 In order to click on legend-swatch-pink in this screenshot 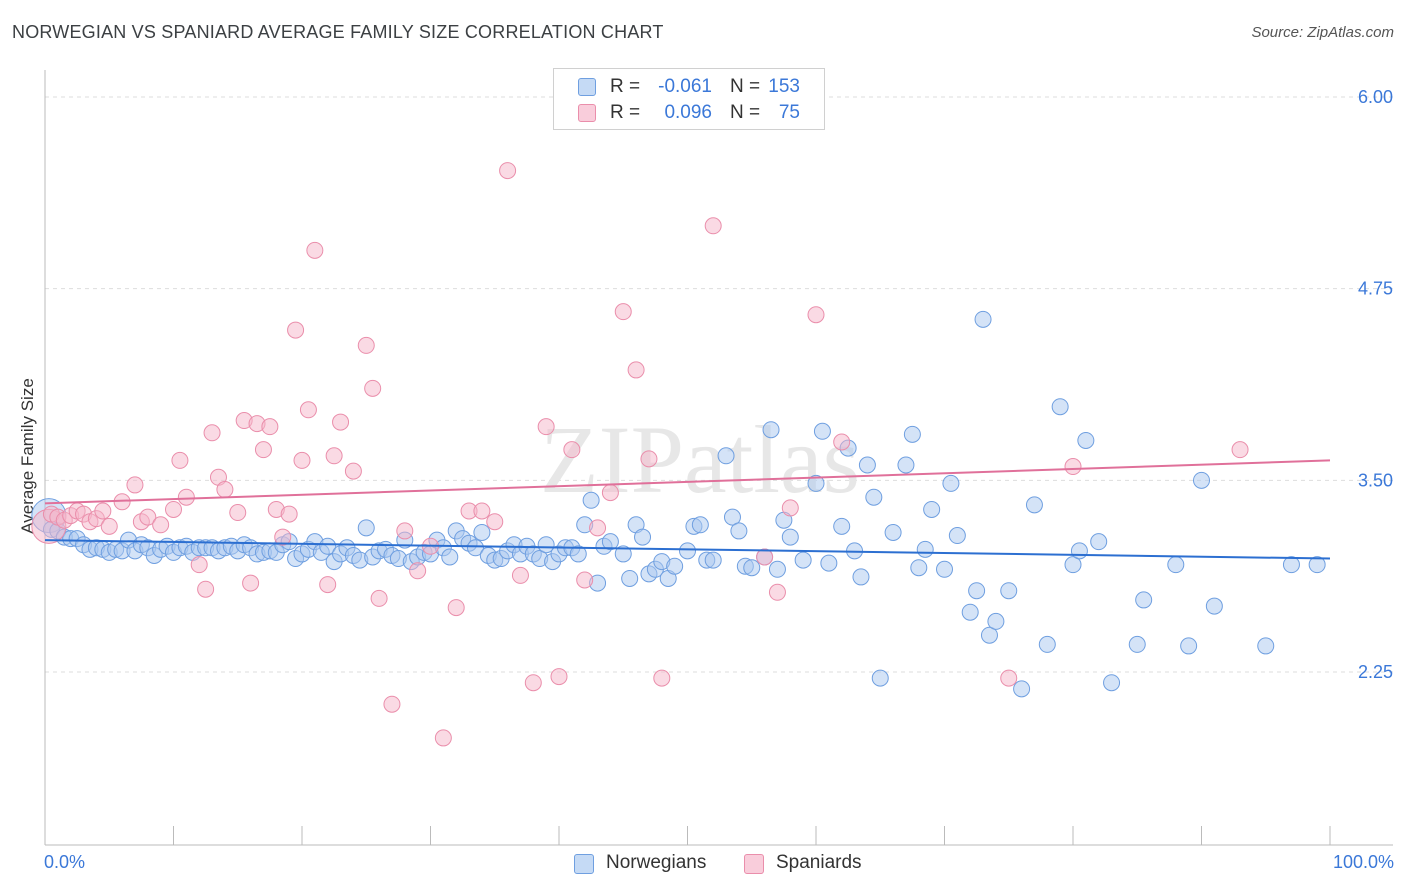, I will do `click(587, 113)`.